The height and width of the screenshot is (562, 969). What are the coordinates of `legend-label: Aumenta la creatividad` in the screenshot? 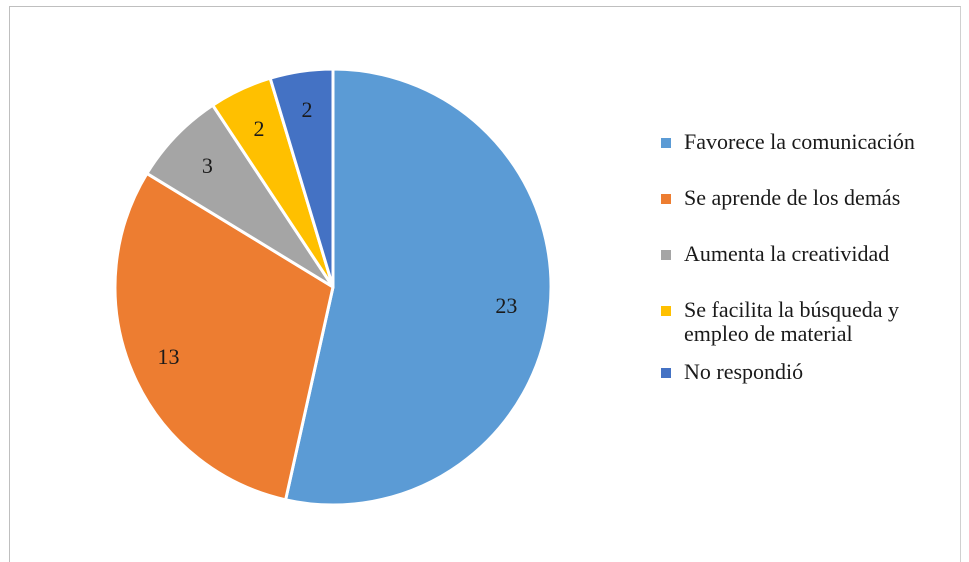 It's located at (787, 253).